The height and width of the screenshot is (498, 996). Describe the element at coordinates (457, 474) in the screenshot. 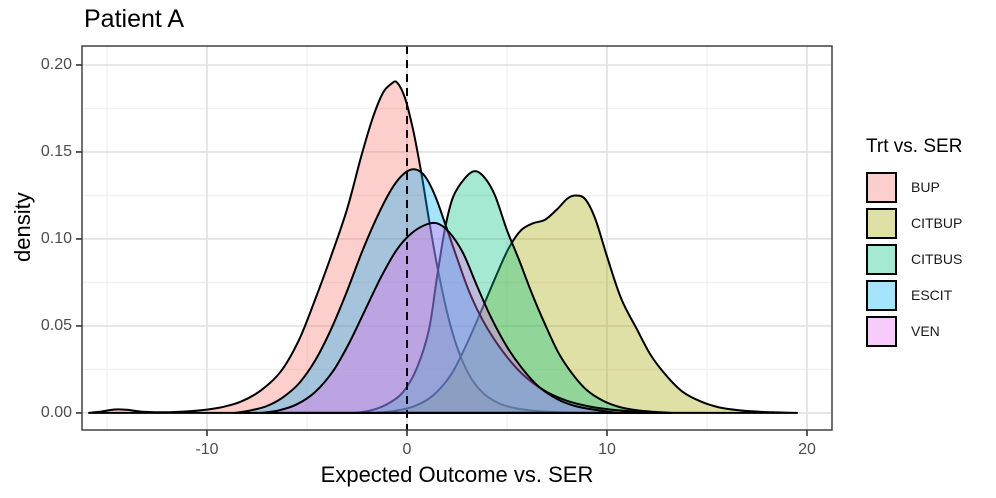

I see `x-axis-title: Expected Outcome vs. SER` at that location.